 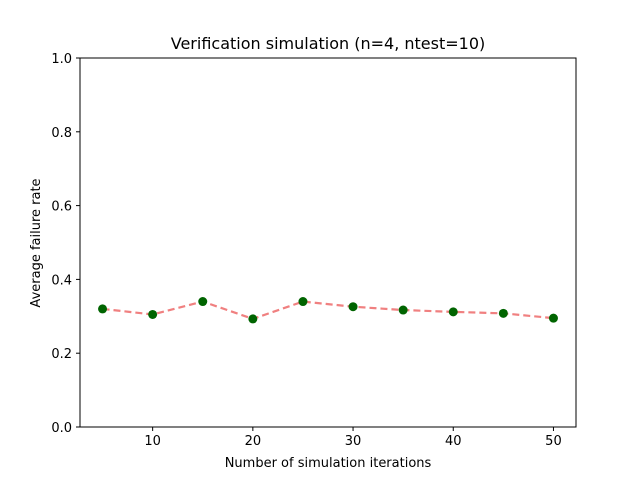 What do you see at coordinates (152, 441) in the screenshot?
I see `x-tick-label: 10` at bounding box center [152, 441].